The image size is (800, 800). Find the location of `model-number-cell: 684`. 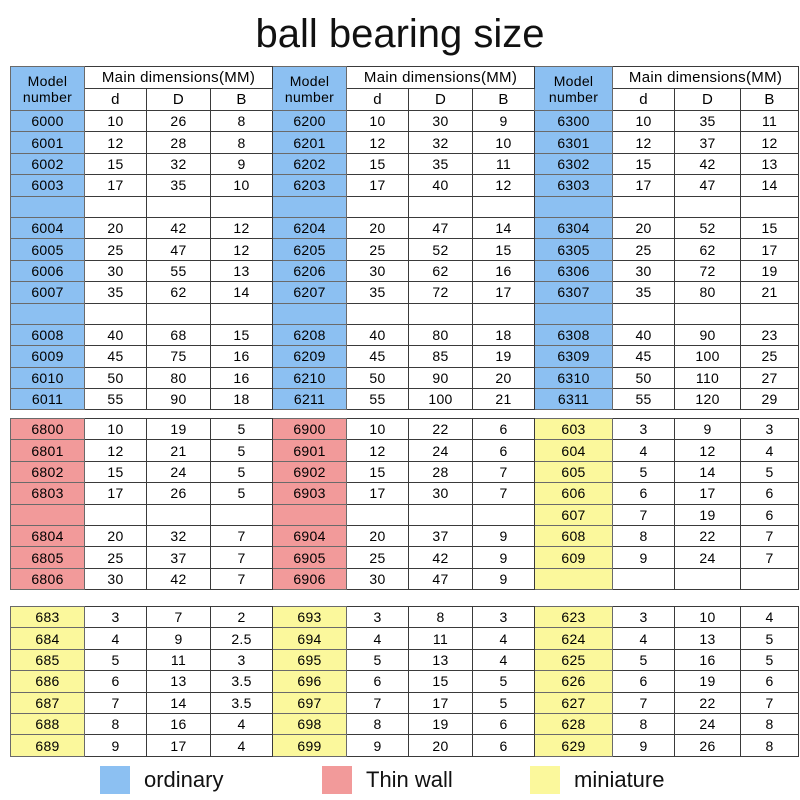

model-number-cell: 684 is located at coordinates (47, 638).